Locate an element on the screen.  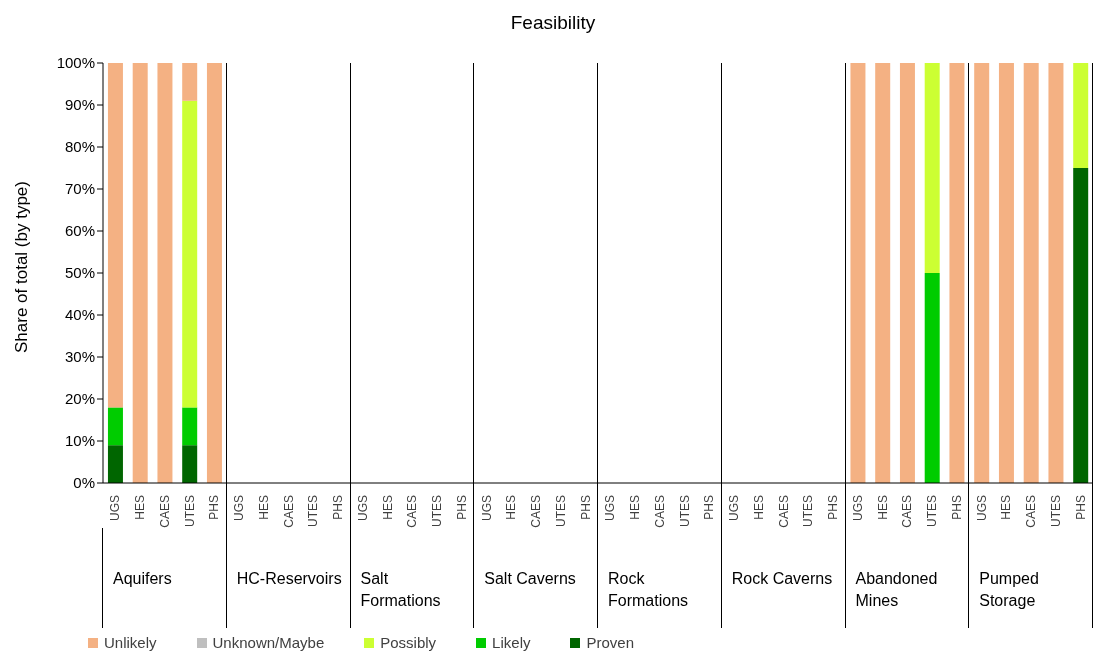
legend-label: Unknown/Maybe is located at coordinates (268, 642).